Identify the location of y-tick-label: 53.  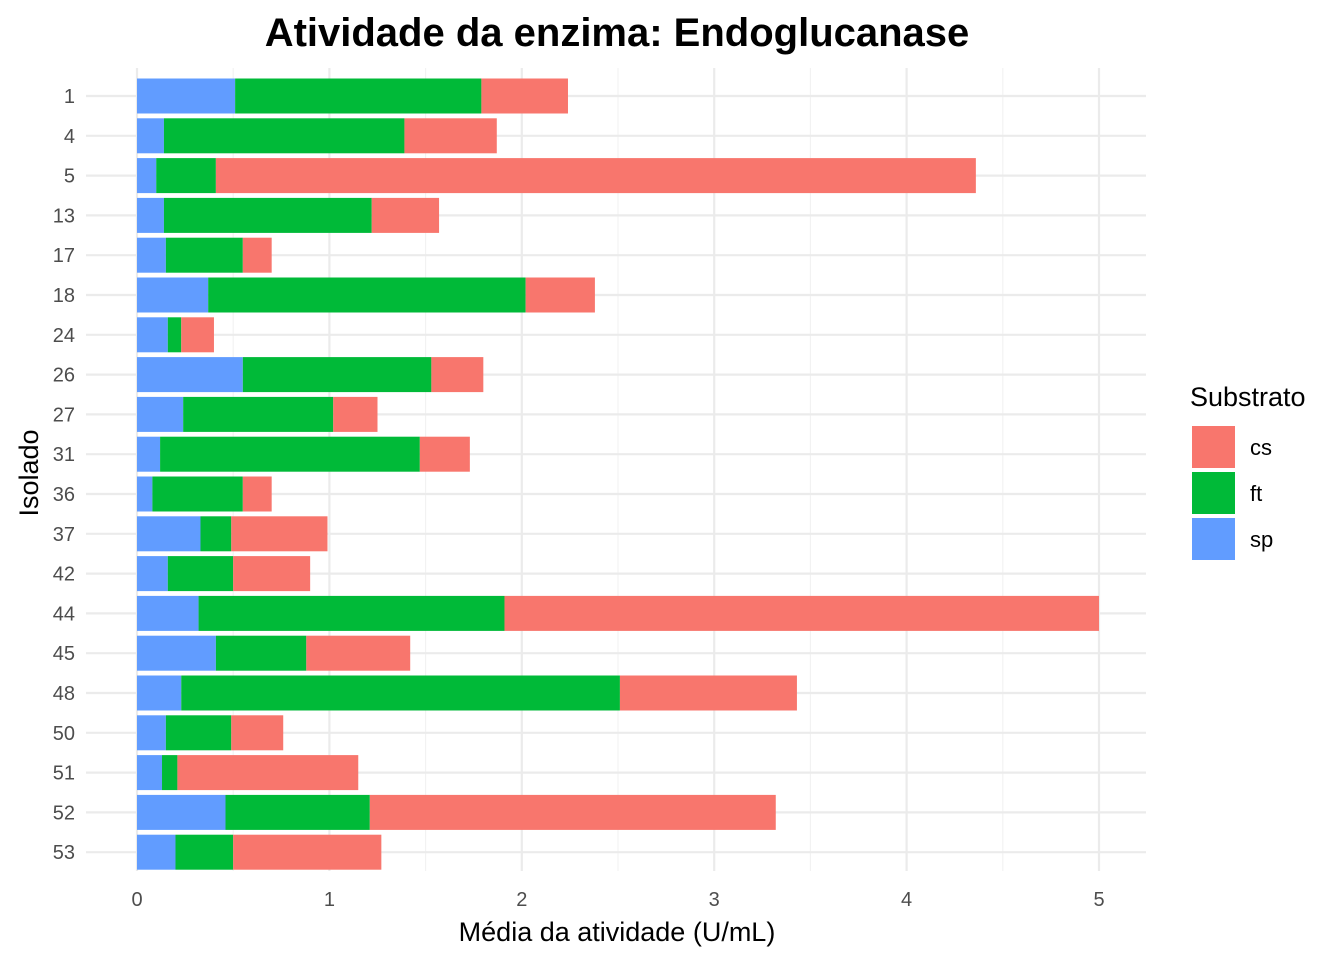
(64, 853).